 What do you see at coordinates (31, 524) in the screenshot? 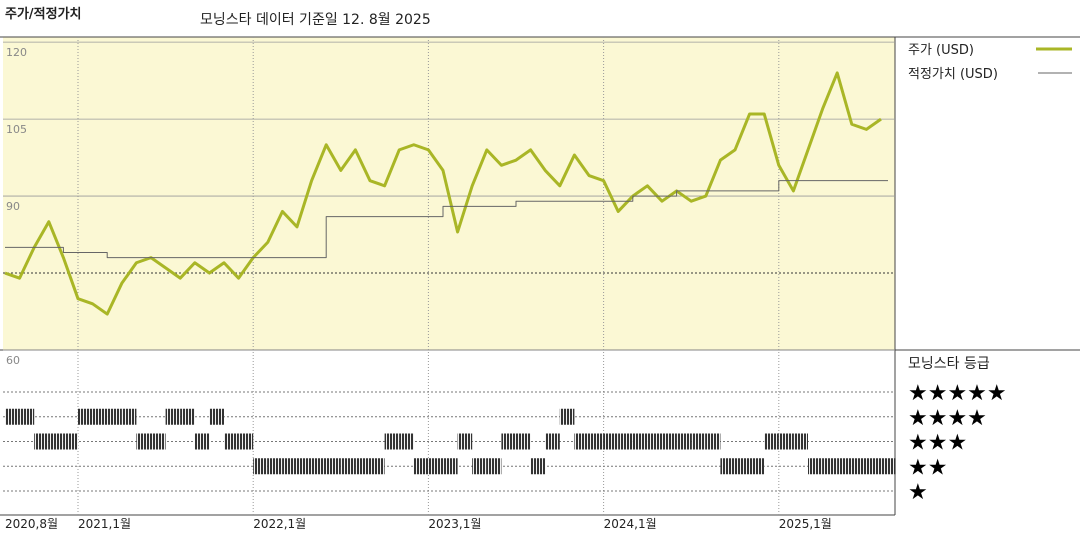
I see `x-tick-label: 2020,8월` at bounding box center [31, 524].